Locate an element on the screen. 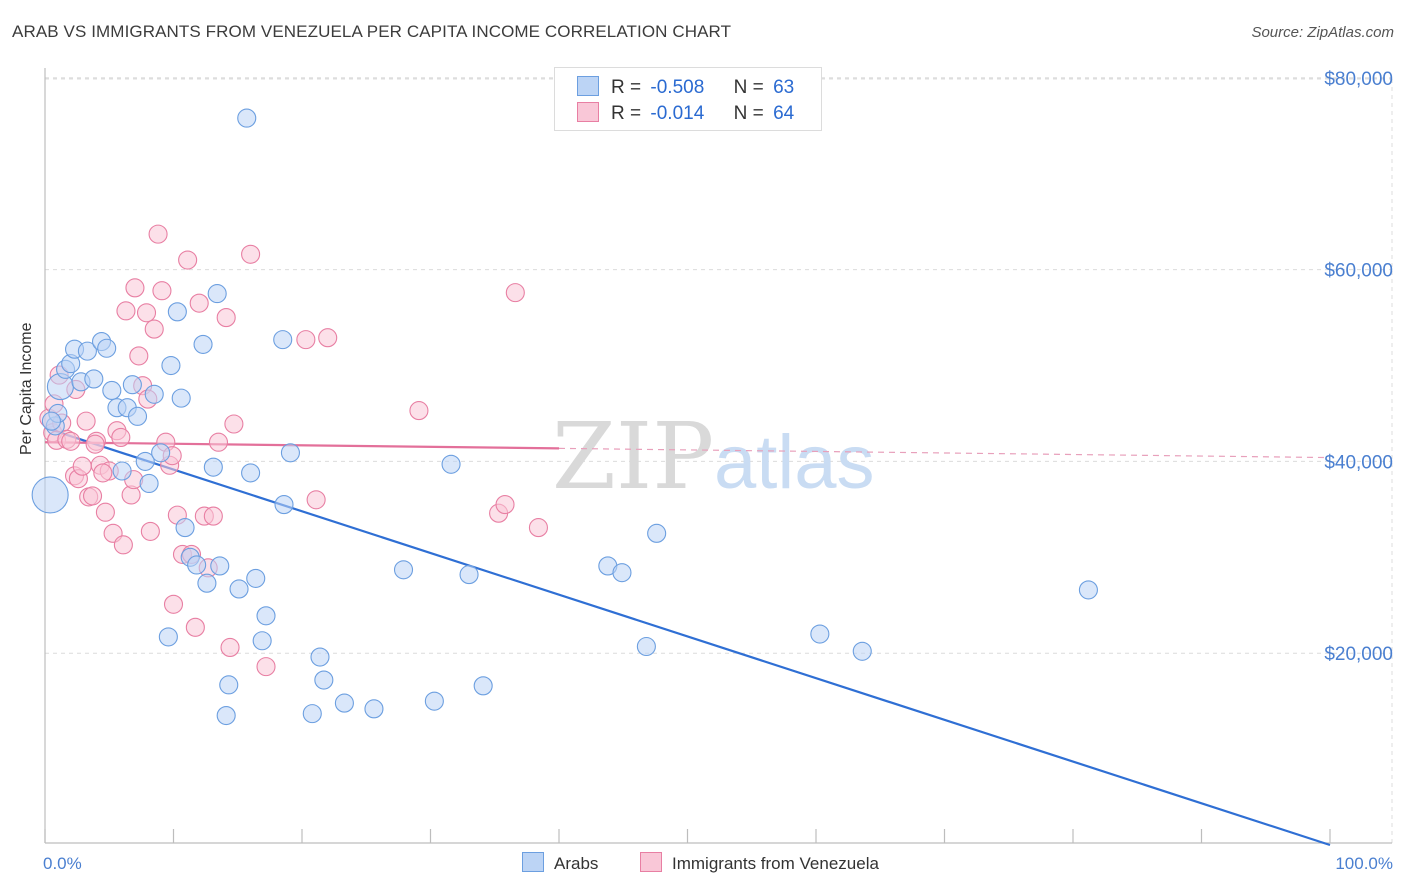 The height and width of the screenshot is (892, 1406). source-credit: Source: ZipAtlas.com is located at coordinates (1322, 32).